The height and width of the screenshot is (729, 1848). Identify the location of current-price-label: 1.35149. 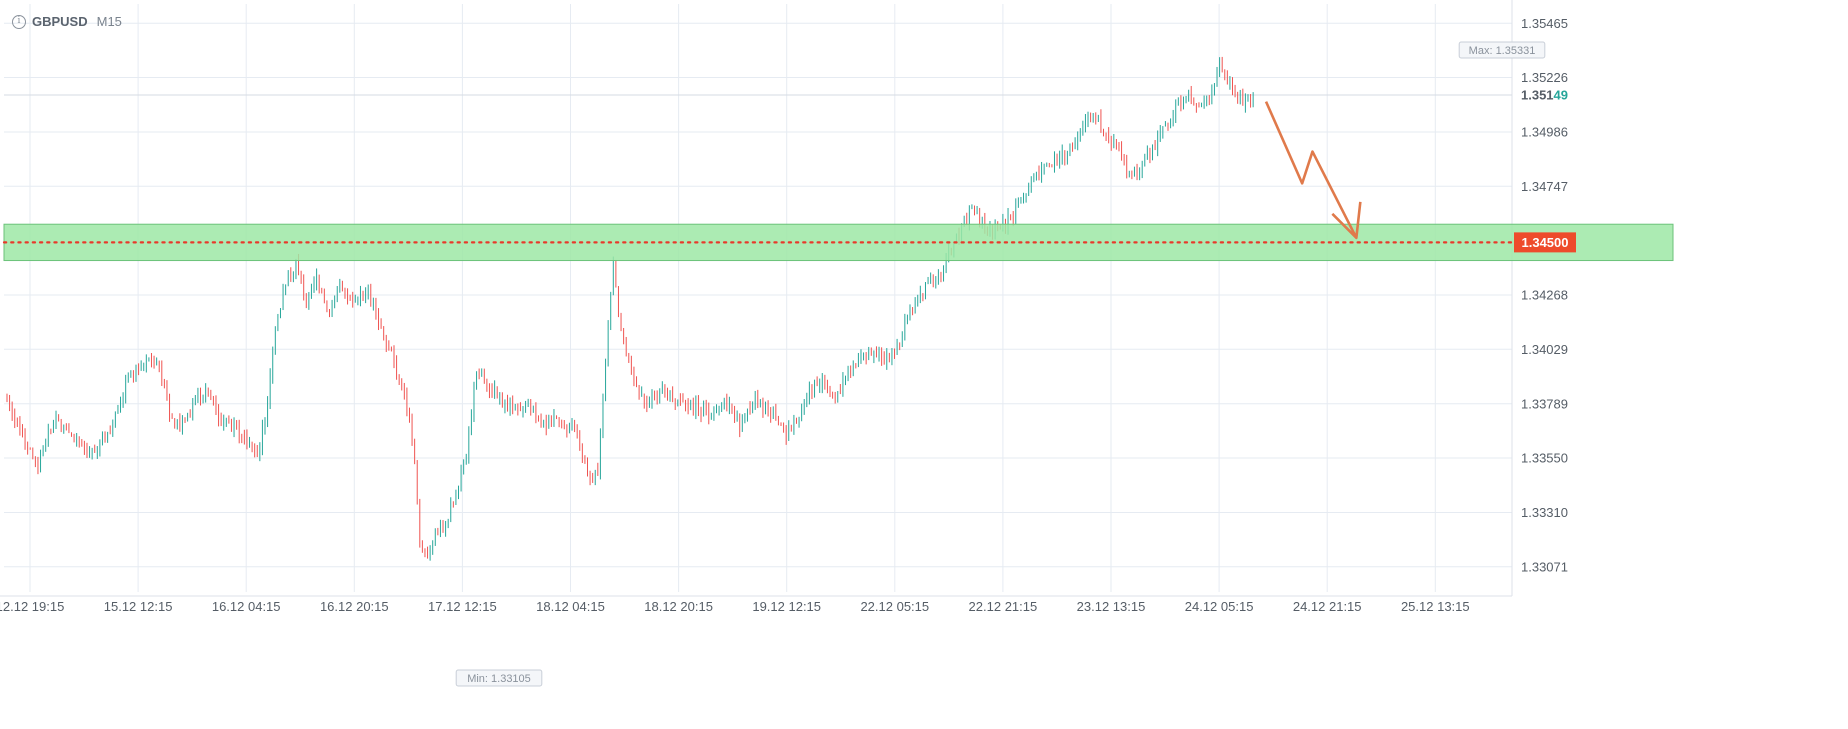
(1544, 95).